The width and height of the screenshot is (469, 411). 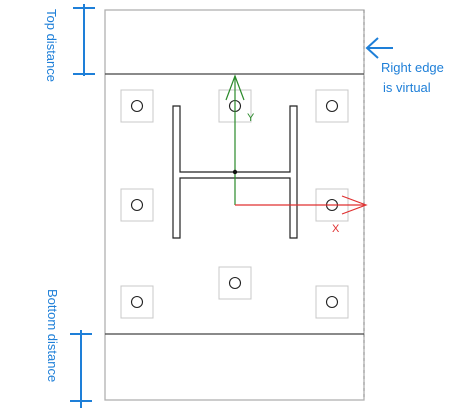 I want to click on y-axis-arrowhead, so click(x=235, y=87).